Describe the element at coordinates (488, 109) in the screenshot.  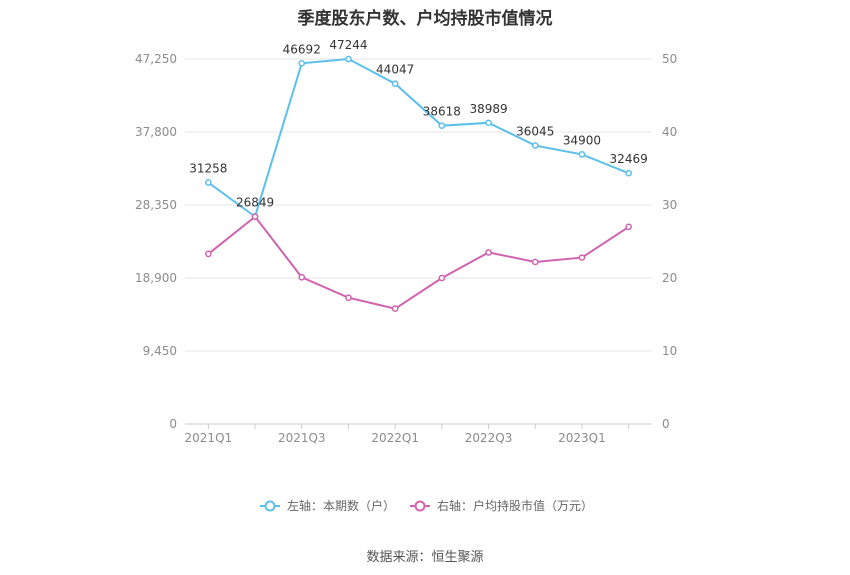
I see `data-label: 38989` at that location.